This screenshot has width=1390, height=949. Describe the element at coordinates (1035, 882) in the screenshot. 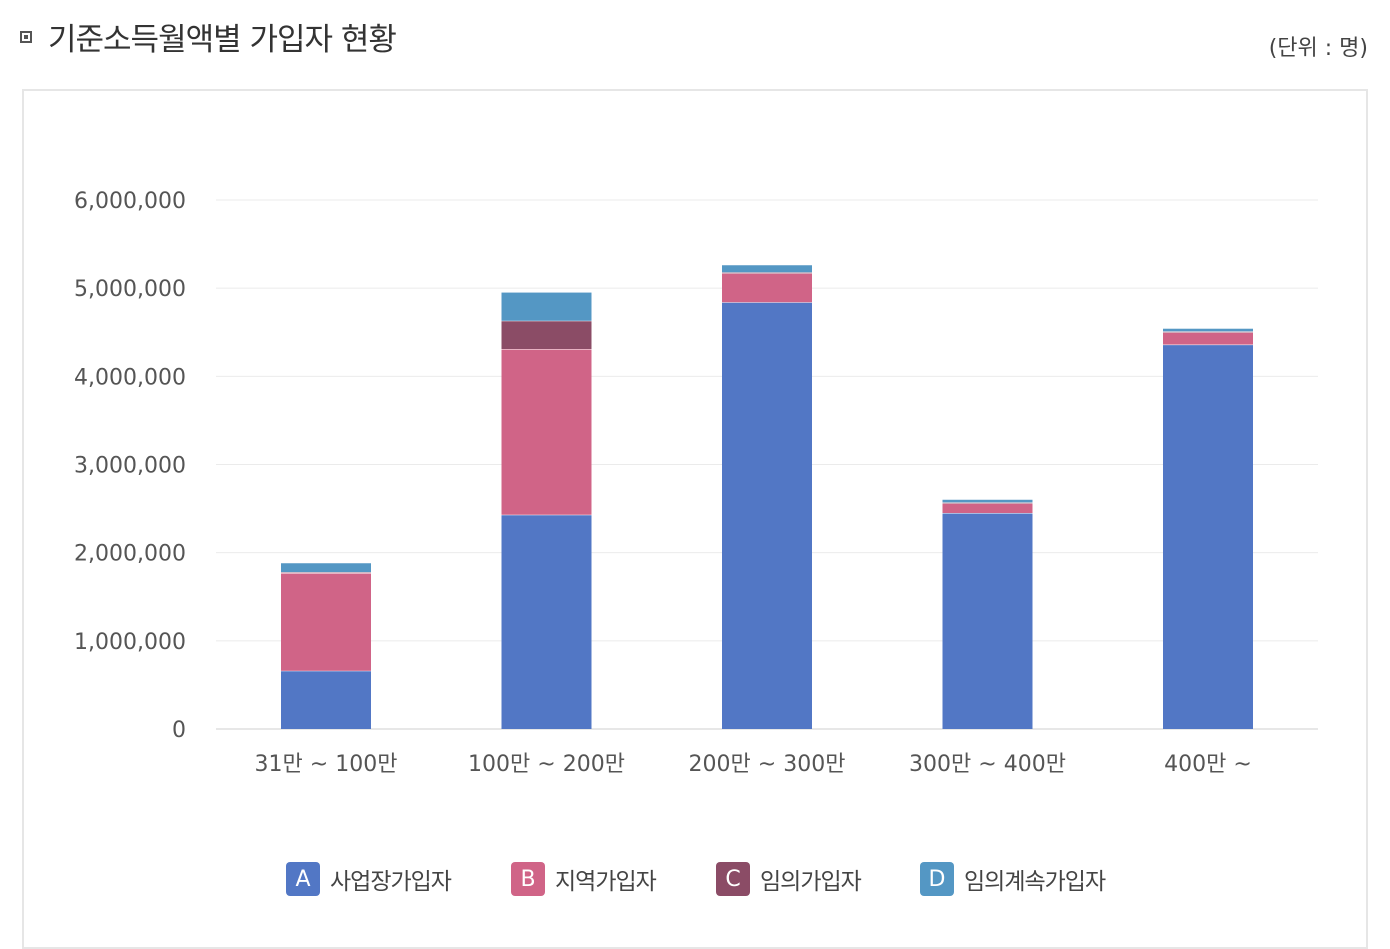

I see `legend-label-d: 임의계속가입자` at that location.